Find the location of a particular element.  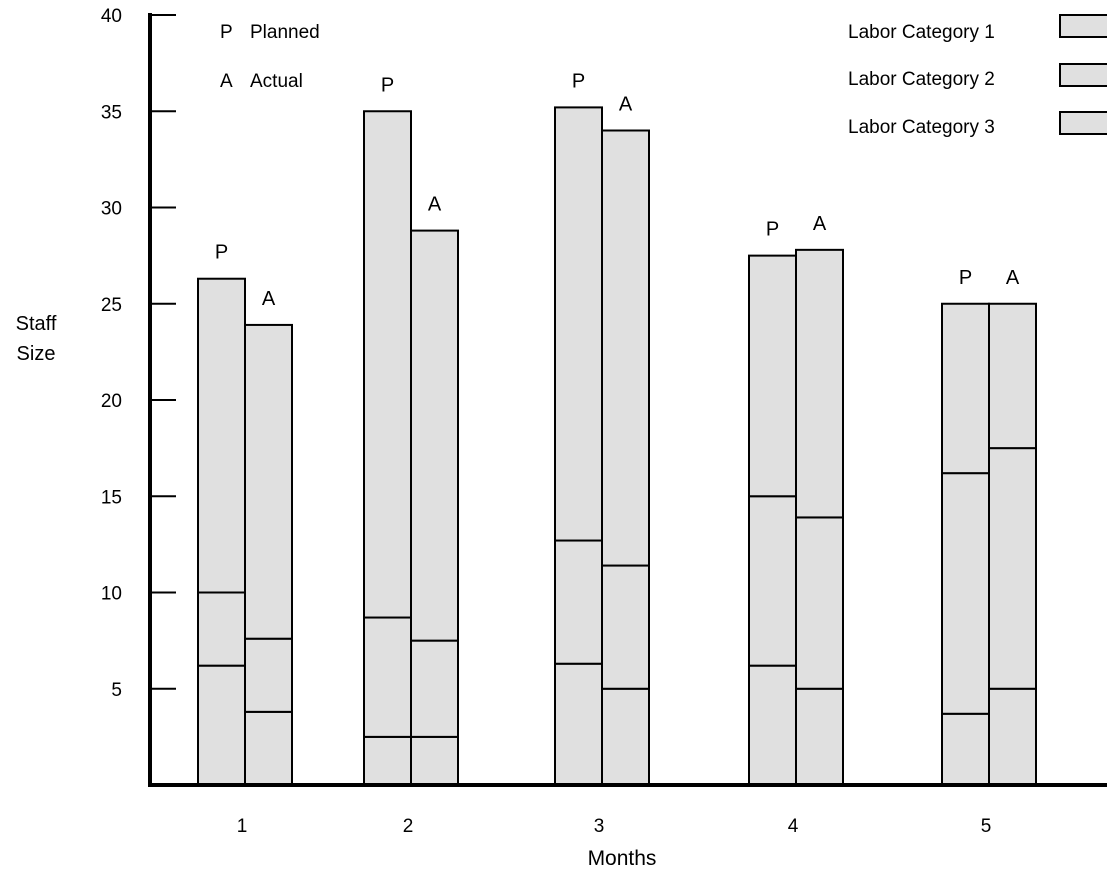

x-ticks: 1 2 3 4 5 is located at coordinates (614, 826).